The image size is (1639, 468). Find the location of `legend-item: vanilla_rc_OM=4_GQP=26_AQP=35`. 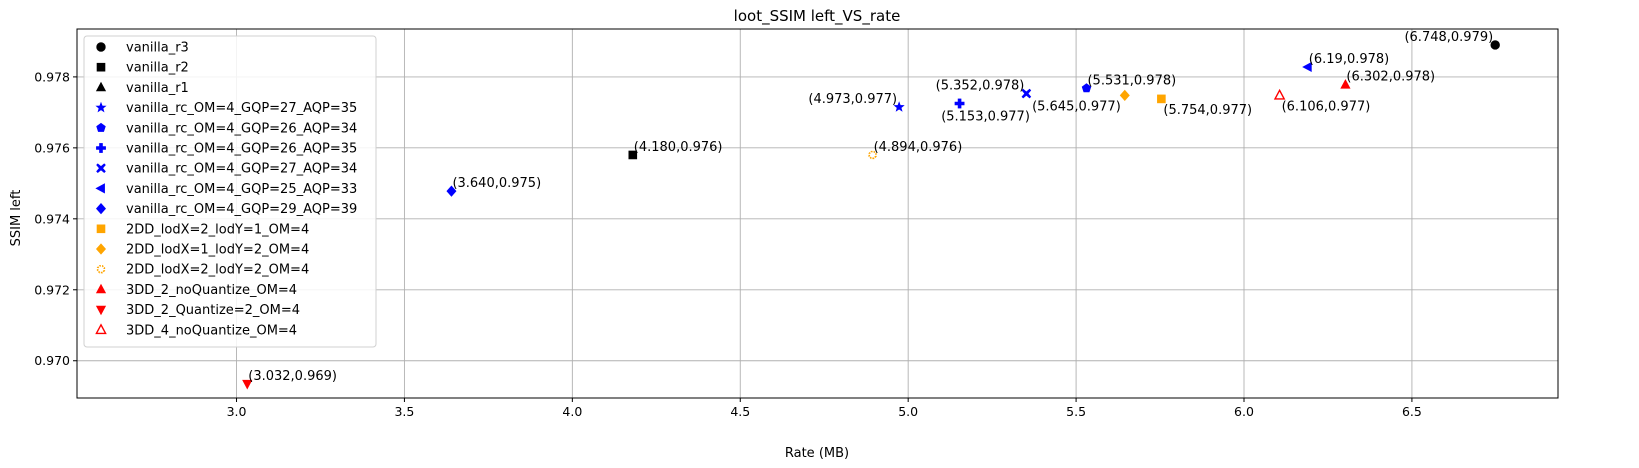

legend-item: vanilla_rc_OM=4_GQP=26_AQP=35 is located at coordinates (226, 149).